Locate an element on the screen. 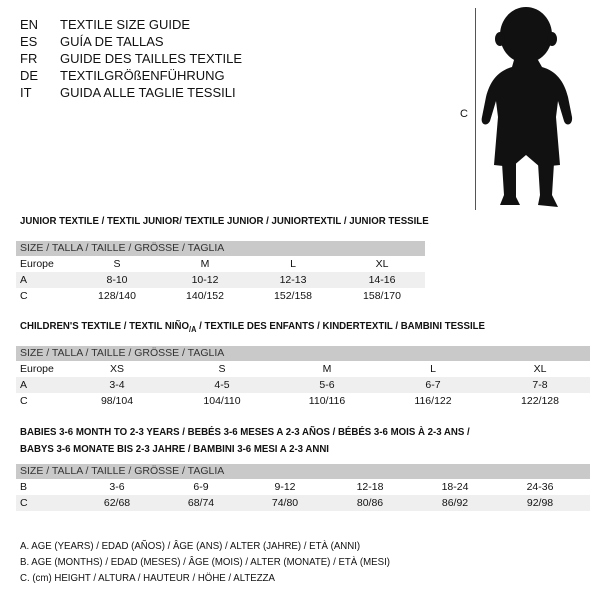  cell: 14-16 is located at coordinates (382, 280).